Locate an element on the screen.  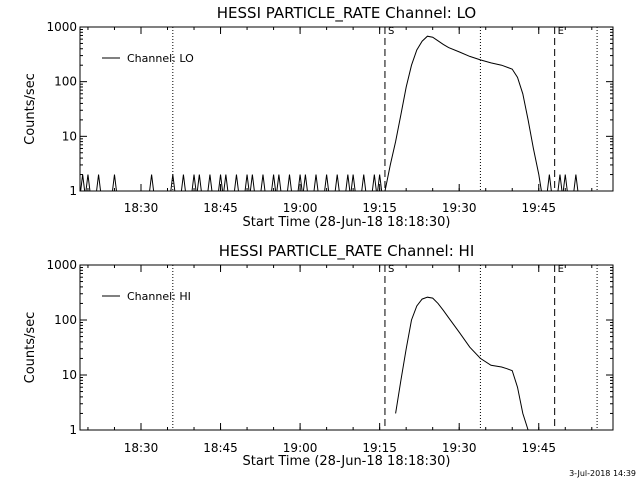
legend-label: Channel: LO is located at coordinates (160, 58).